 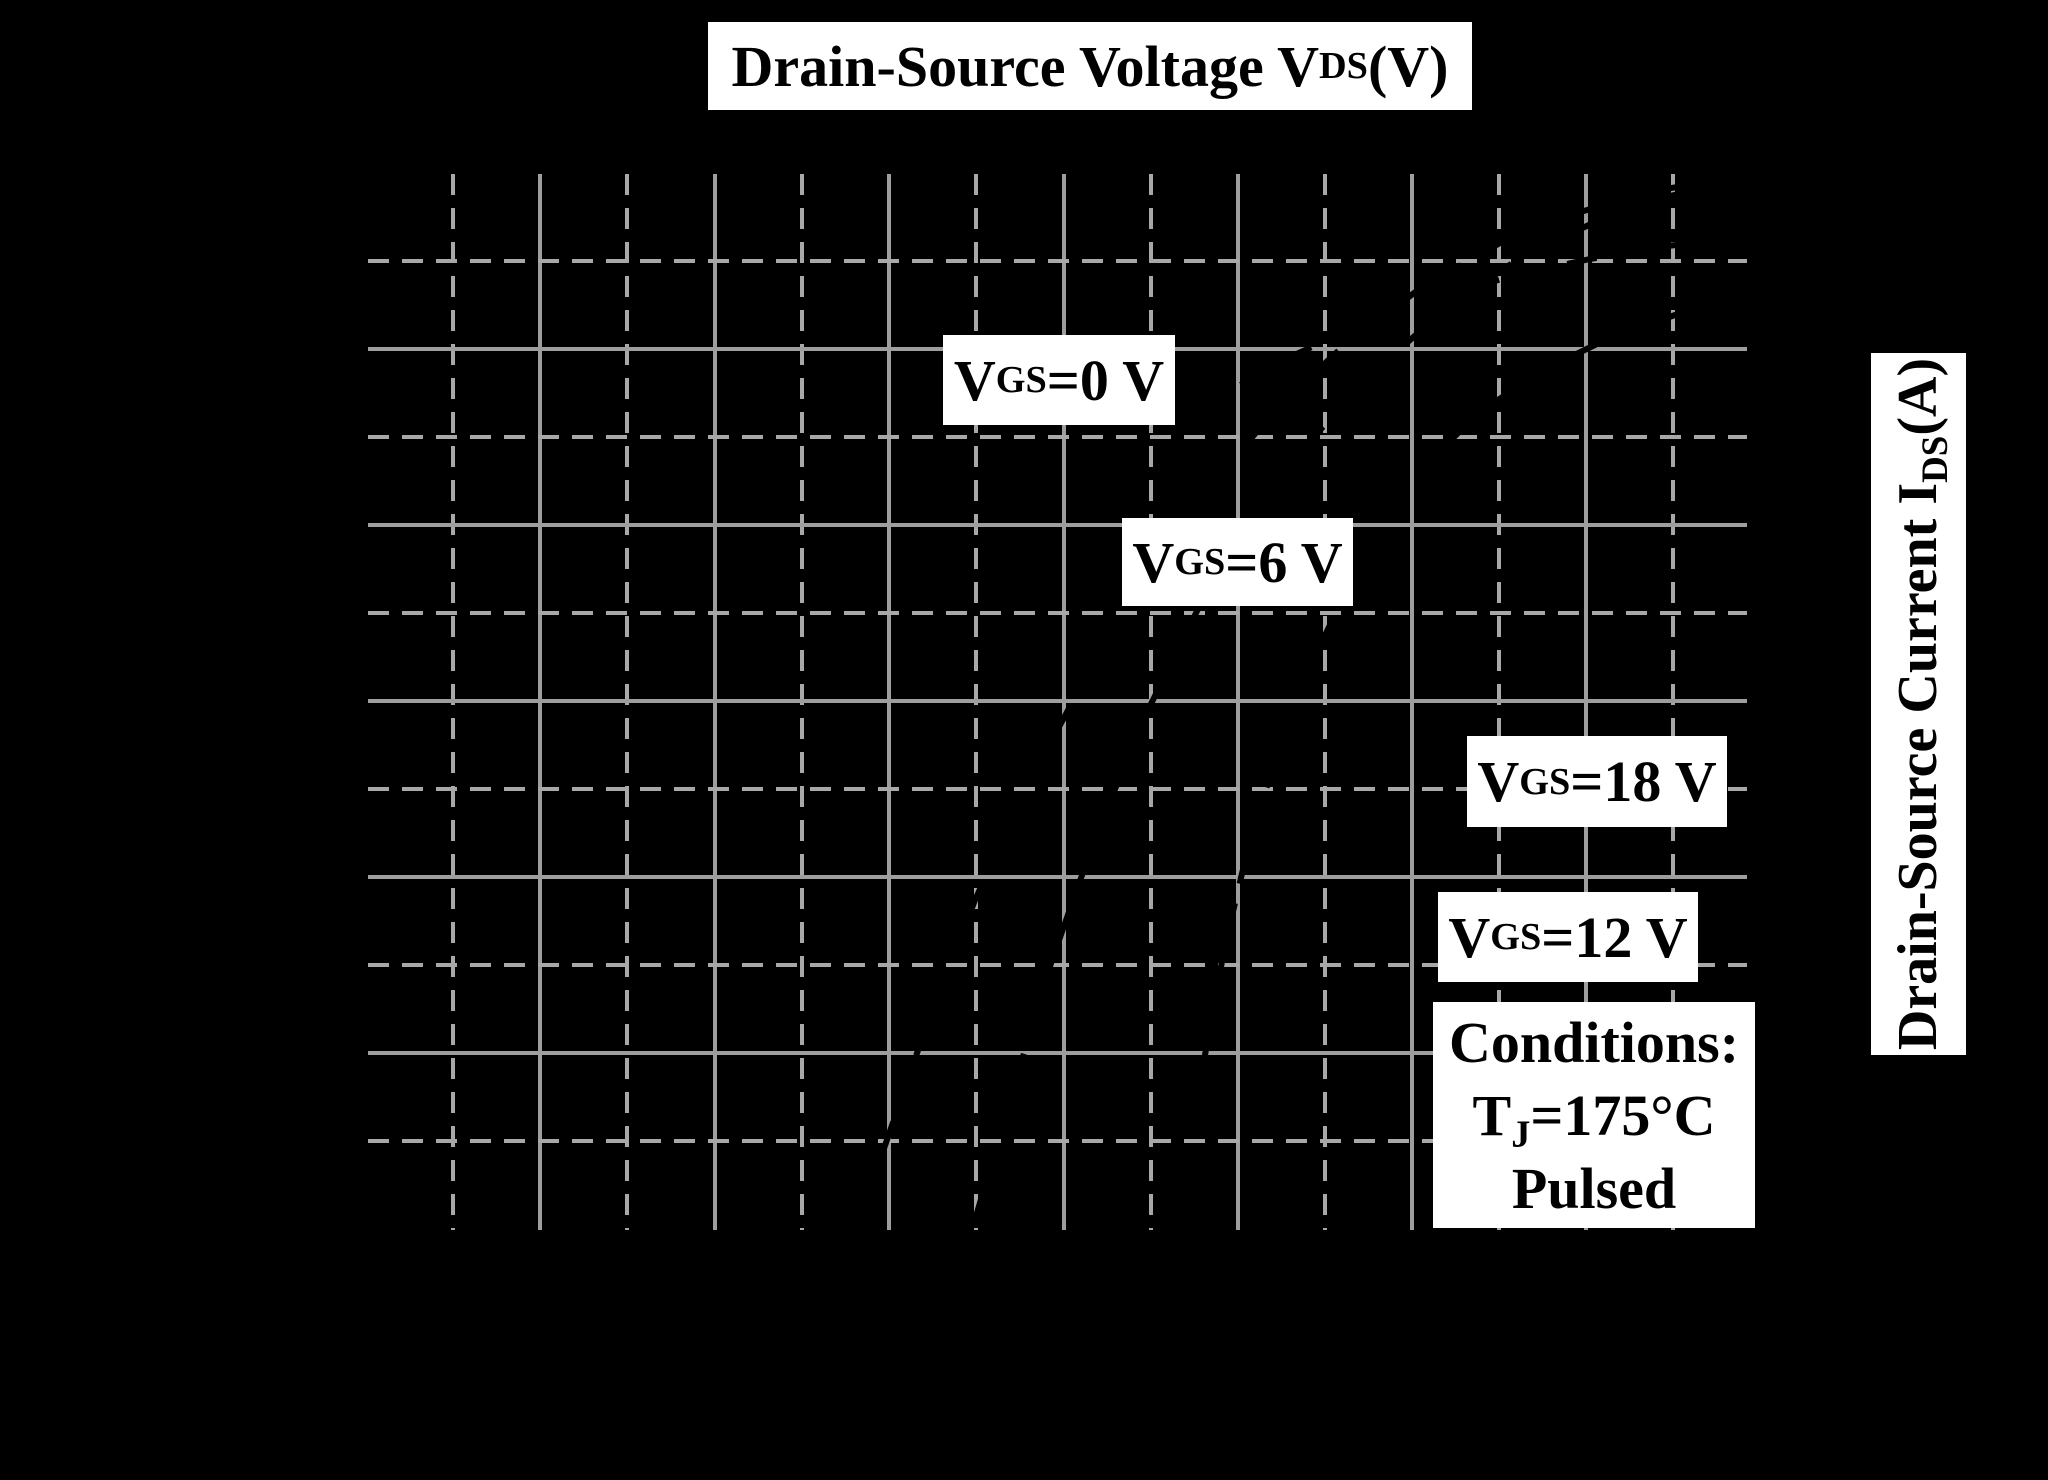 I want to click on curve-label-vgs12: V GS =12 V, so click(x=1568, y=937).